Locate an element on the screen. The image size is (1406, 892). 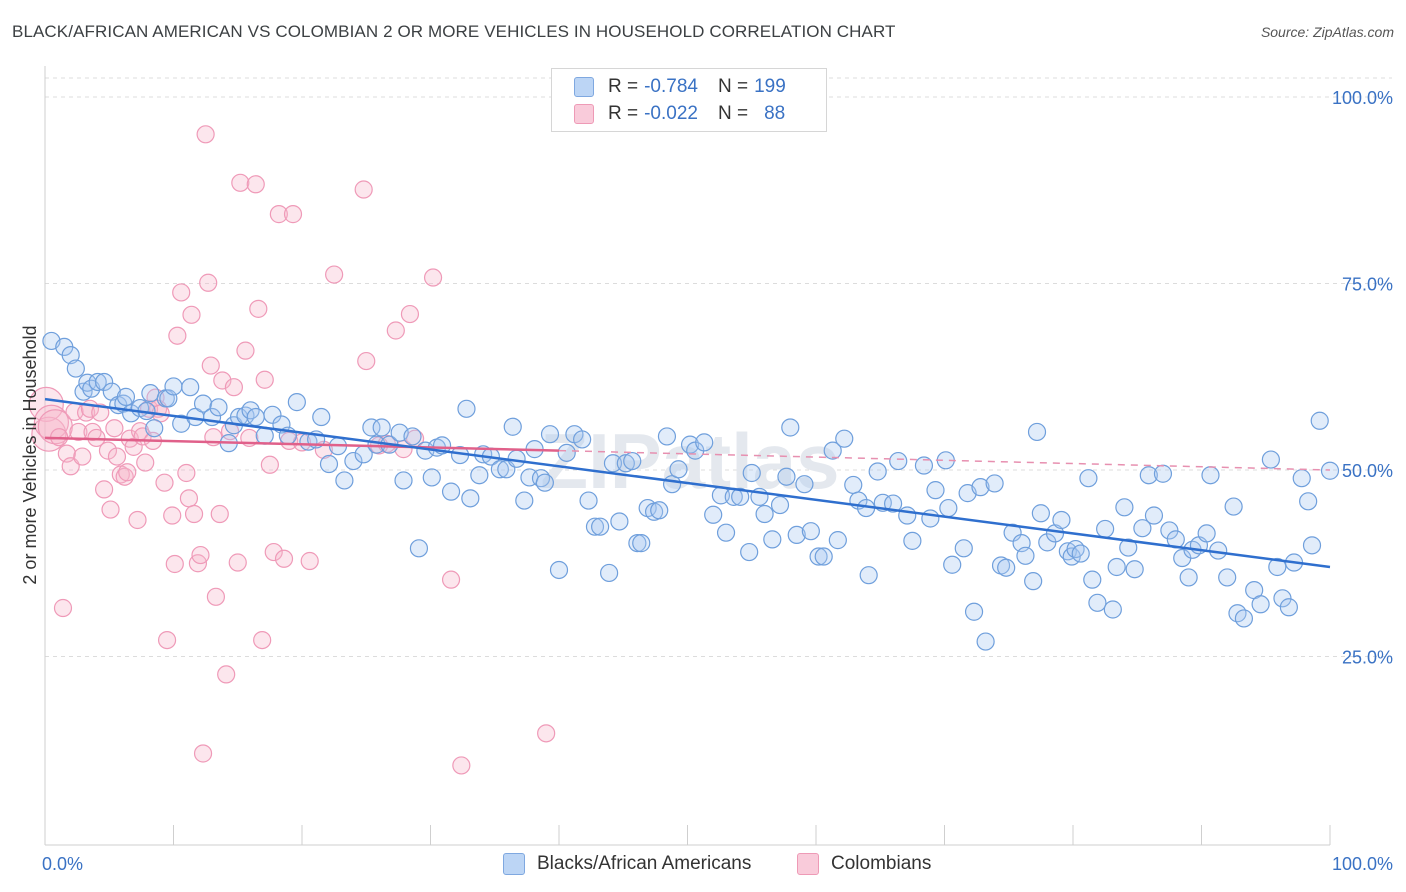
colombians-trend-line is located at coordinates (302, 444).